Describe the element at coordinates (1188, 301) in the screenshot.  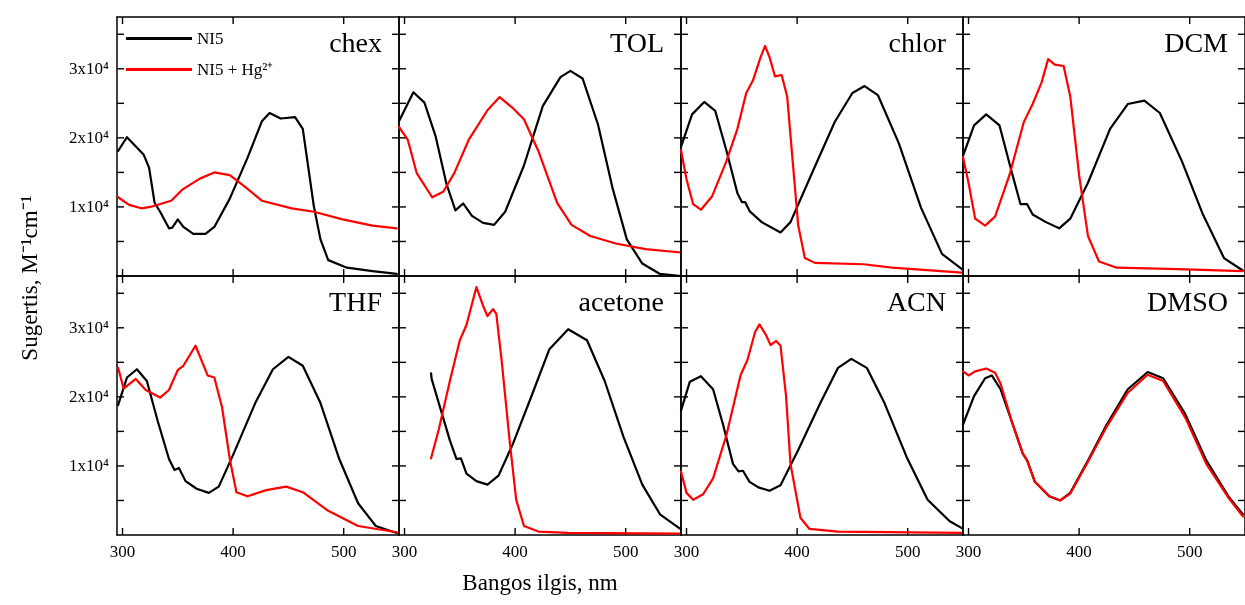
I see `chart-title: DMSO` at that location.